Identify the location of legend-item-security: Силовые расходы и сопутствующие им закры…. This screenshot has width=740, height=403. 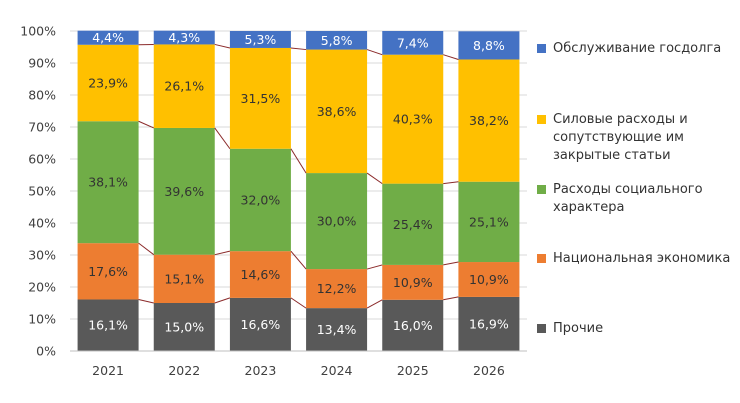
(629, 138).